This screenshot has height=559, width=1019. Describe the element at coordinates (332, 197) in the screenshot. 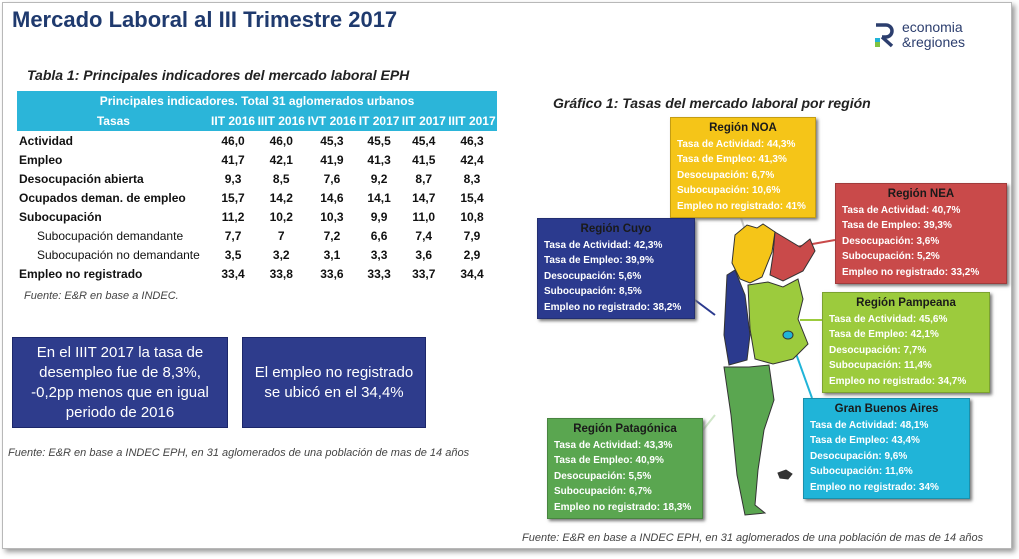

I see `table-cell: 14,6` at that location.